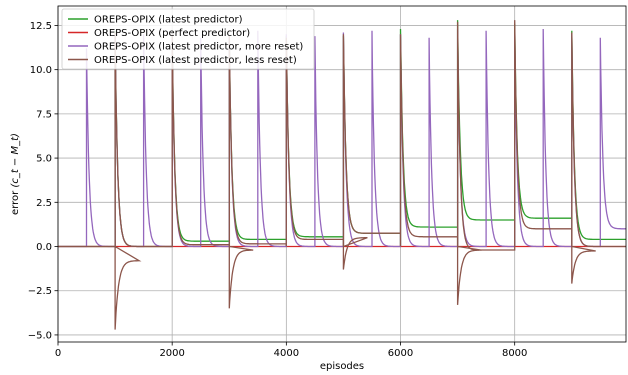 The height and width of the screenshot is (375, 628). I want to click on y-tick-label: 7.5, so click(44, 114).